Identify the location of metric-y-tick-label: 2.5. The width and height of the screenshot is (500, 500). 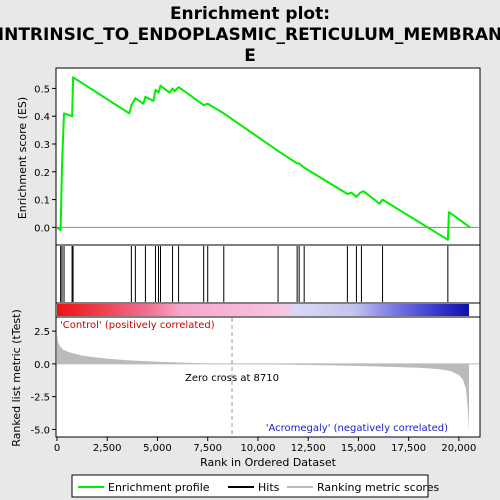
(42, 332).